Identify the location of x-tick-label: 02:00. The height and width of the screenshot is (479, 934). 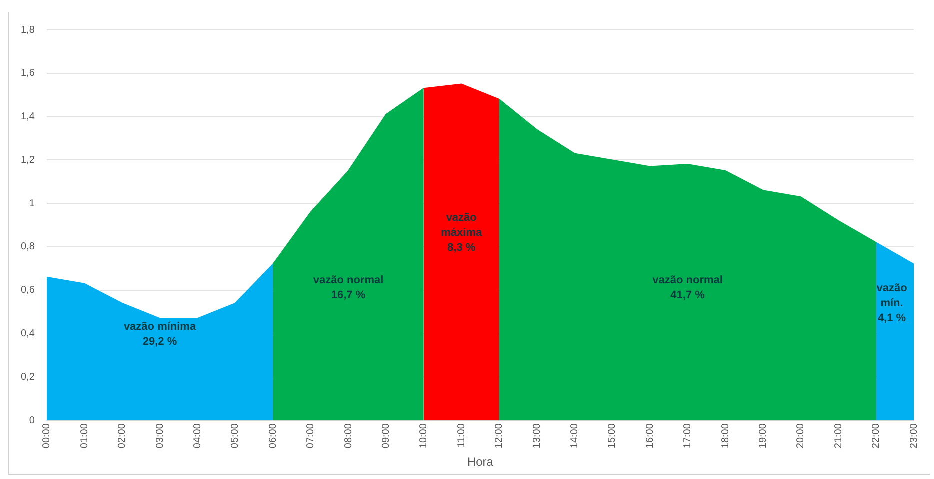
(122, 436).